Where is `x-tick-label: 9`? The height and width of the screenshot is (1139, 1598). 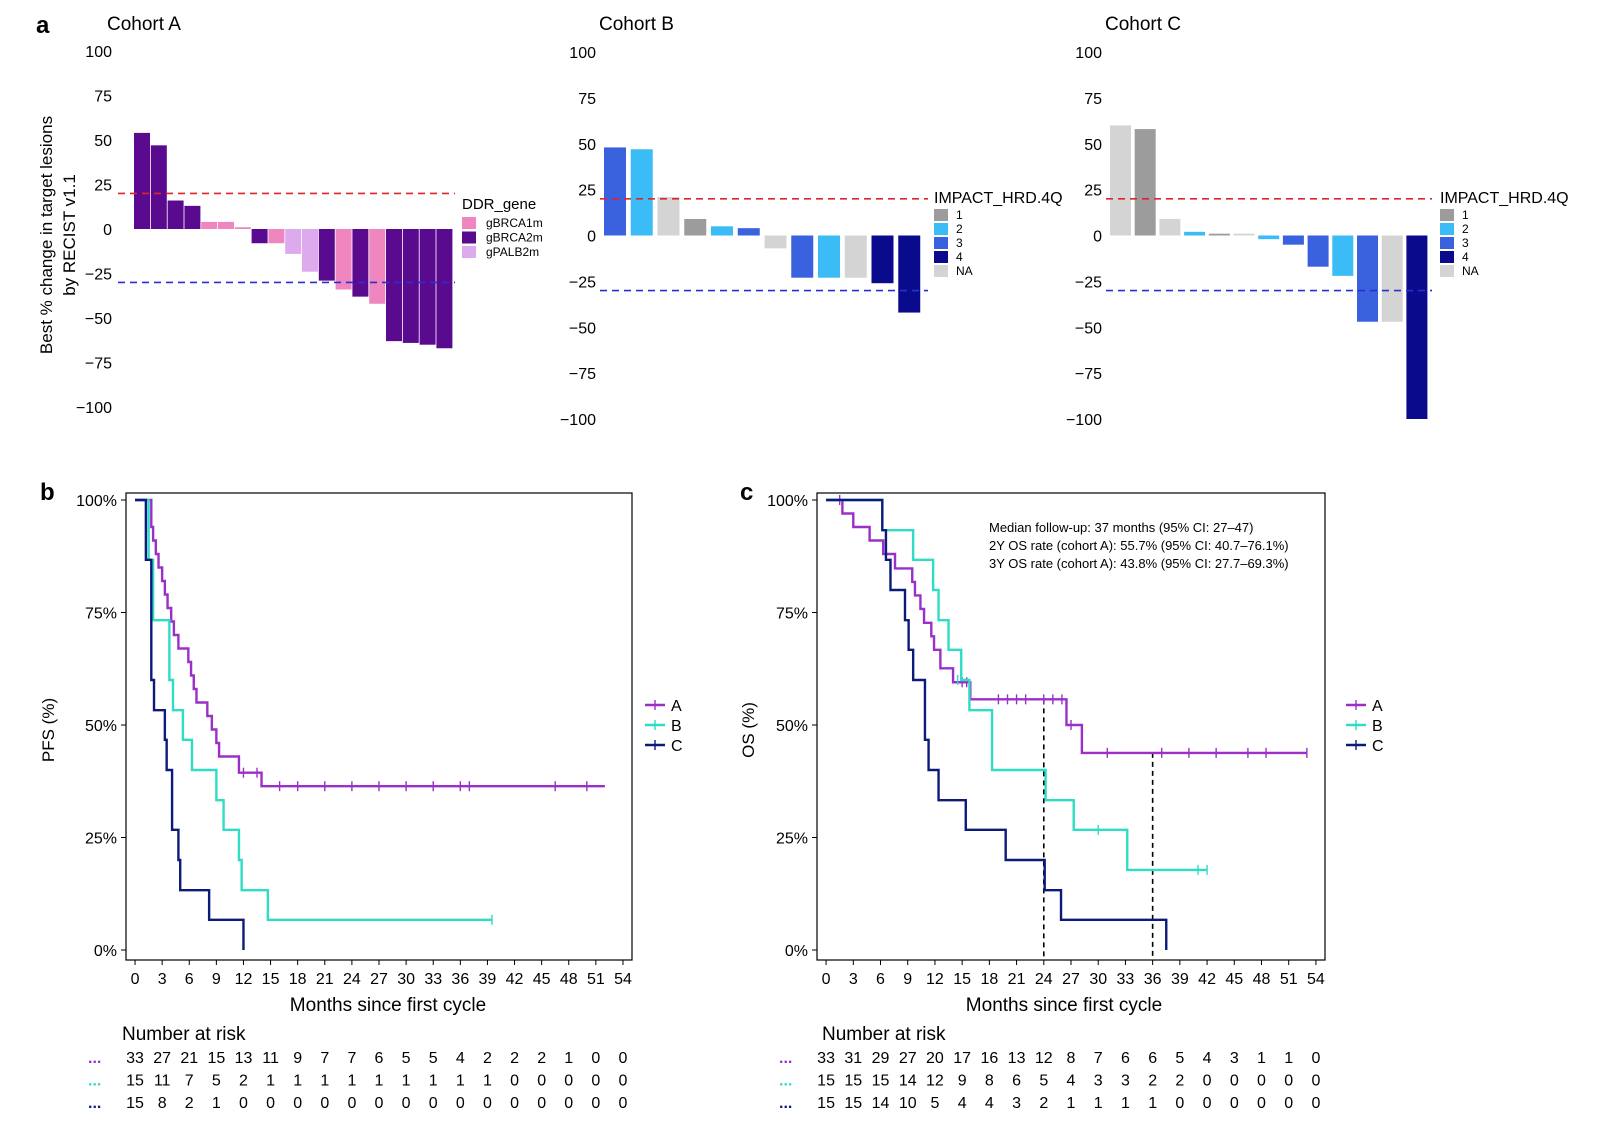
x-tick-label: 9 is located at coordinates (907, 979).